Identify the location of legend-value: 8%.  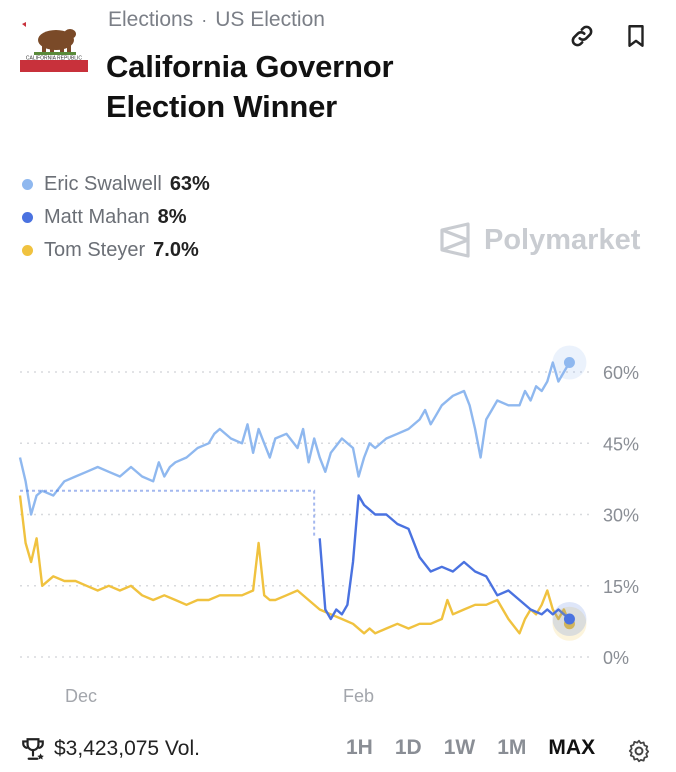
(172, 217).